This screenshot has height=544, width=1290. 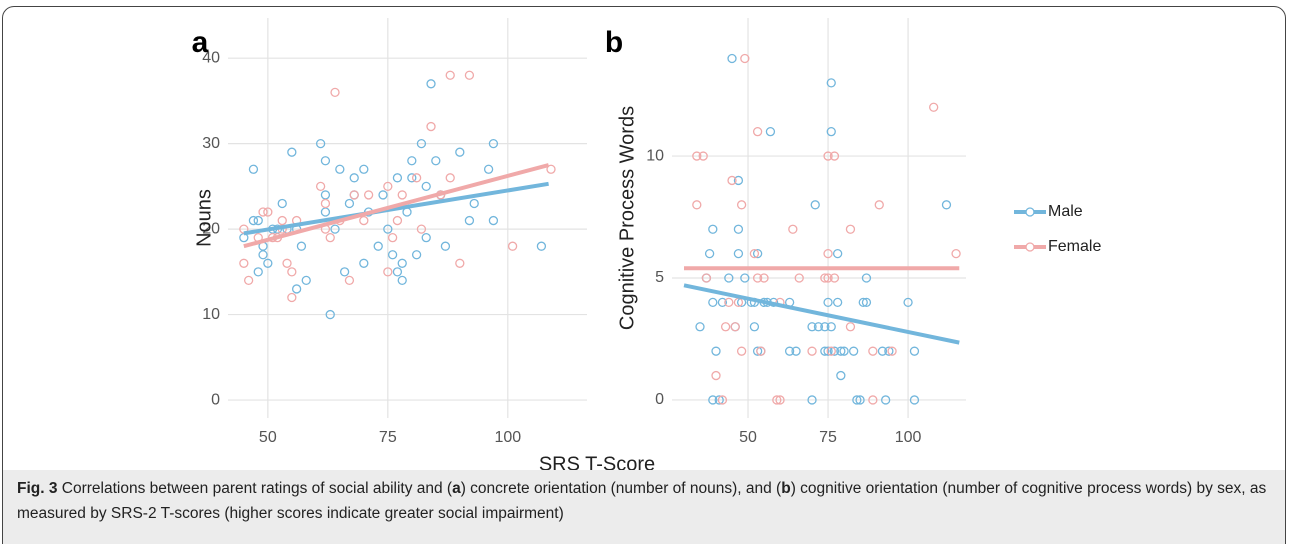 What do you see at coordinates (507, 437) in the screenshot?
I see `x-tick-label: 100` at bounding box center [507, 437].